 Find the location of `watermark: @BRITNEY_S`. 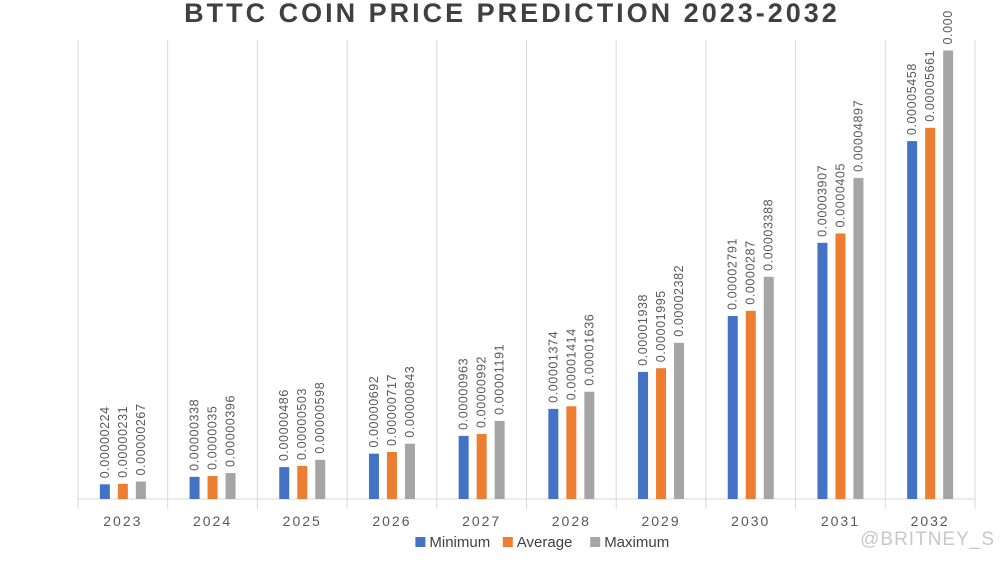

watermark: @BRITNEY_S is located at coordinates (927, 539).